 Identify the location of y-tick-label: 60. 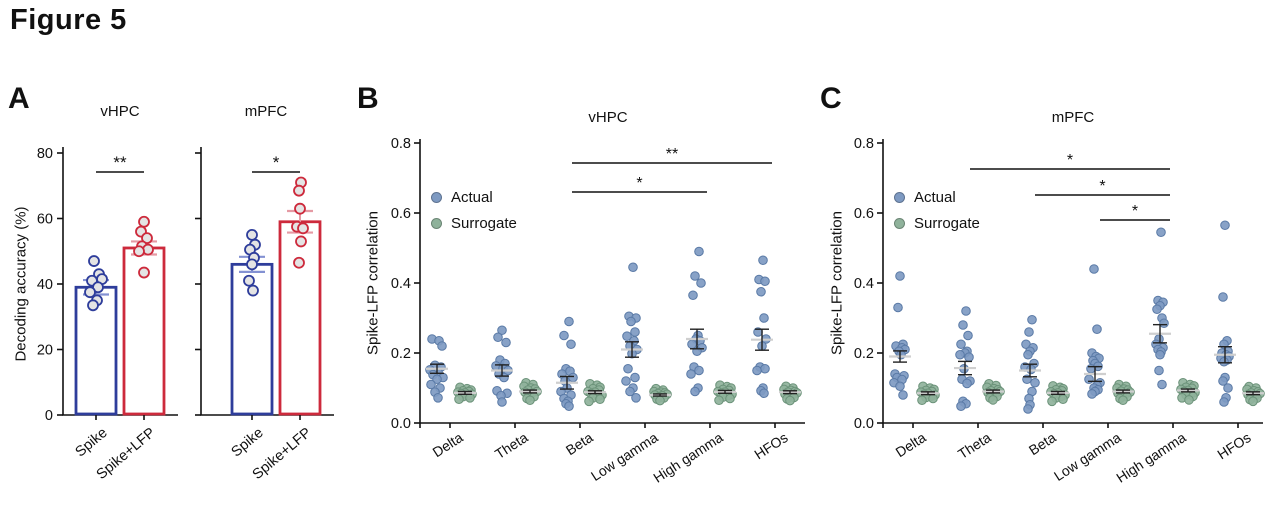
(45, 220).